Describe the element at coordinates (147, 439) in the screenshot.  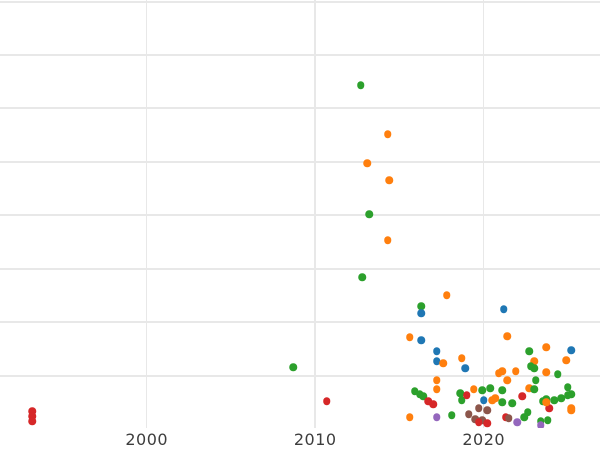
I see `x-tick-label: 2000` at that location.